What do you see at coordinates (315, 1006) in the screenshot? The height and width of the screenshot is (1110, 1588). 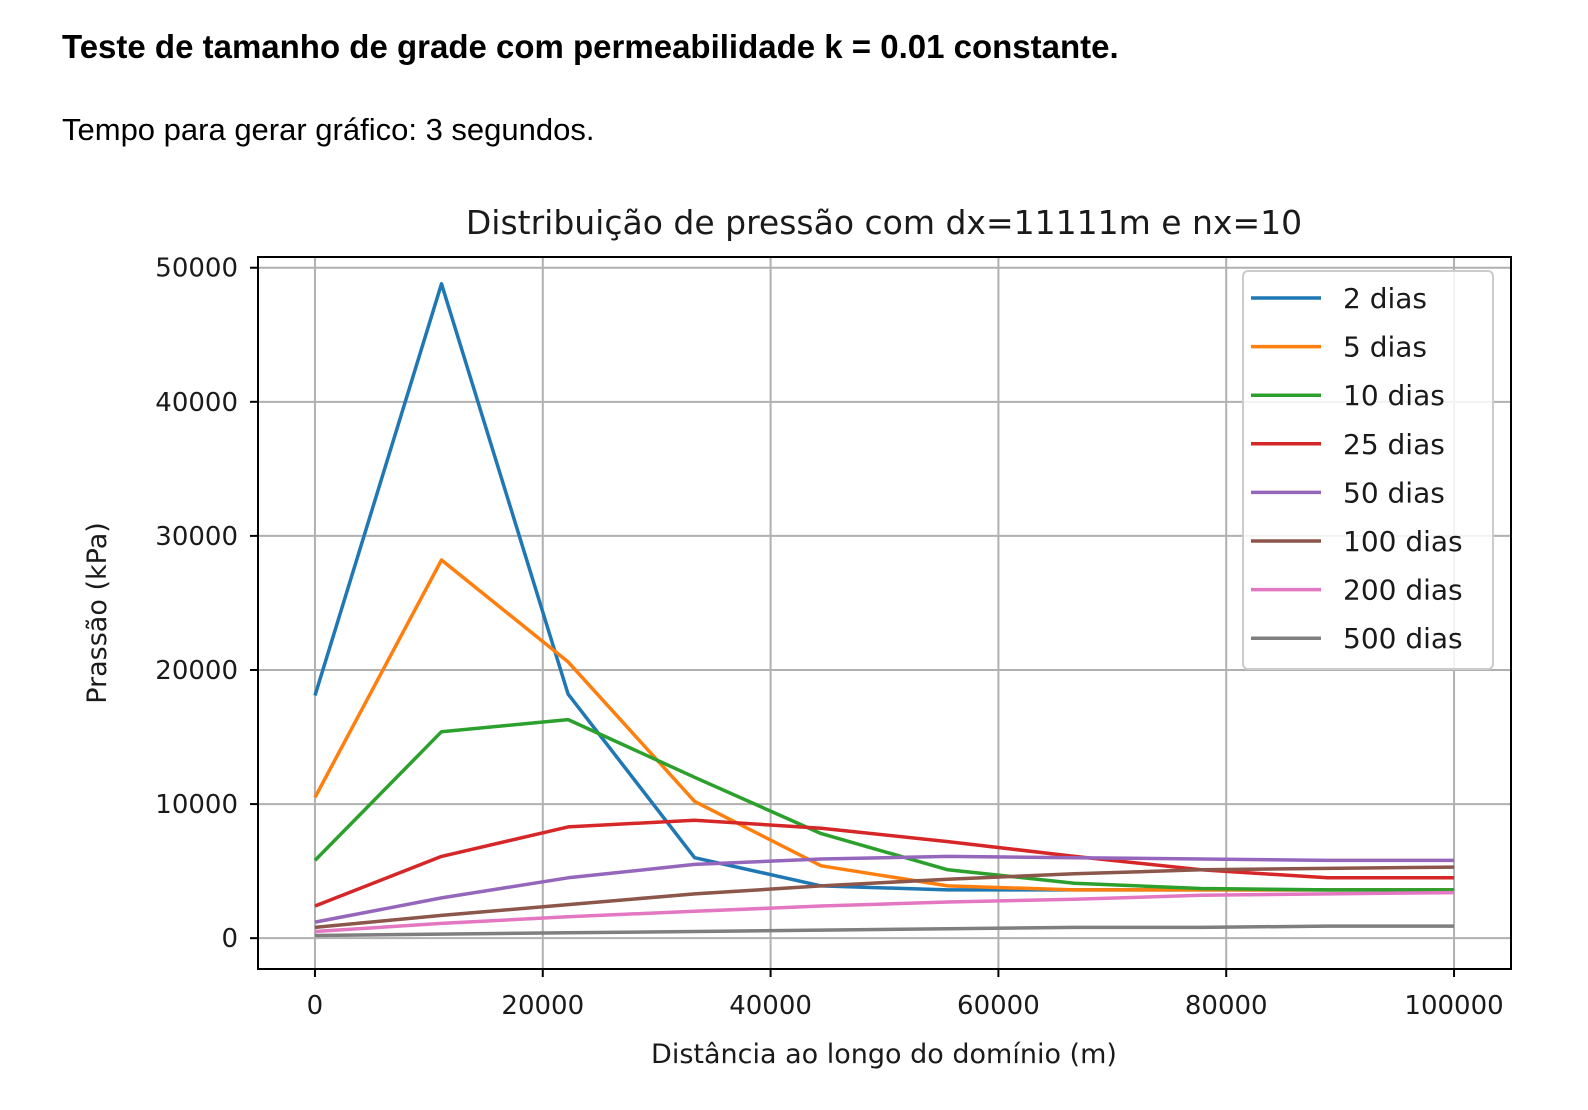 I see `x-tick-label: 0` at bounding box center [315, 1006].